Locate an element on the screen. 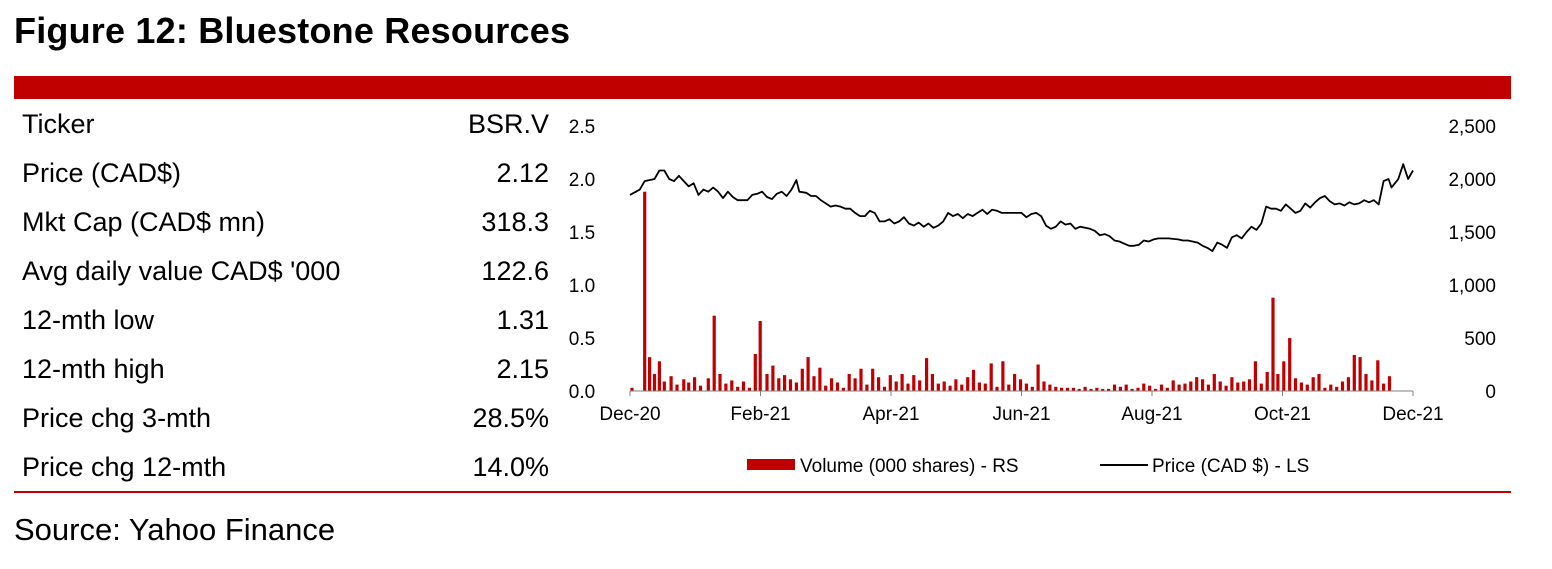  stat-label: Price chg 12-mth is located at coordinates (124, 467).